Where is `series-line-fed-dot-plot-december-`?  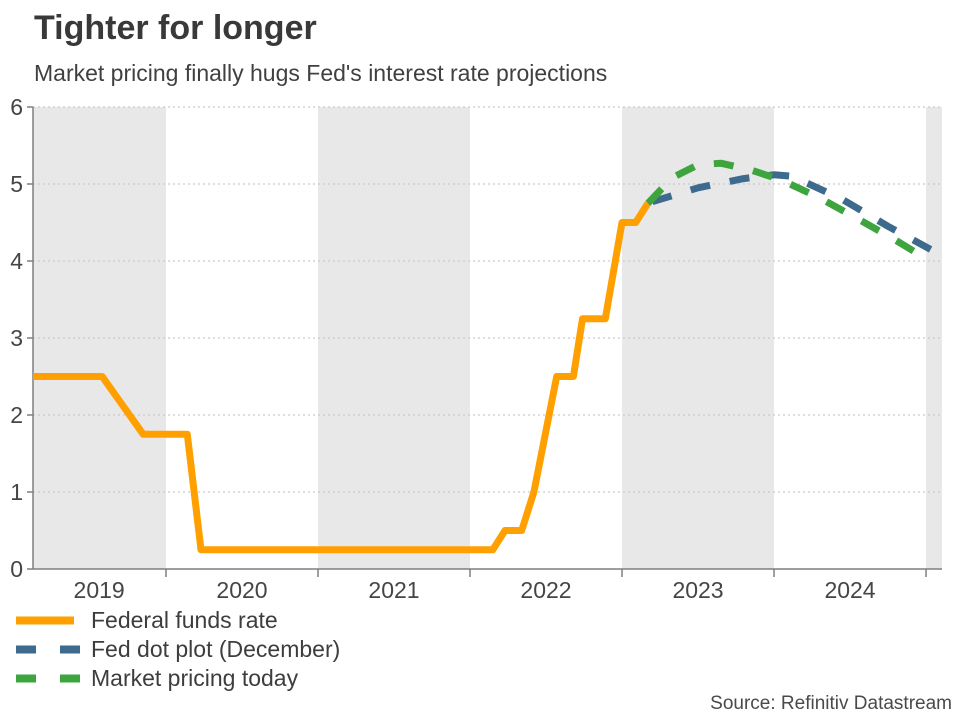 series-line-fed-dot-plot-december- is located at coordinates (792, 212).